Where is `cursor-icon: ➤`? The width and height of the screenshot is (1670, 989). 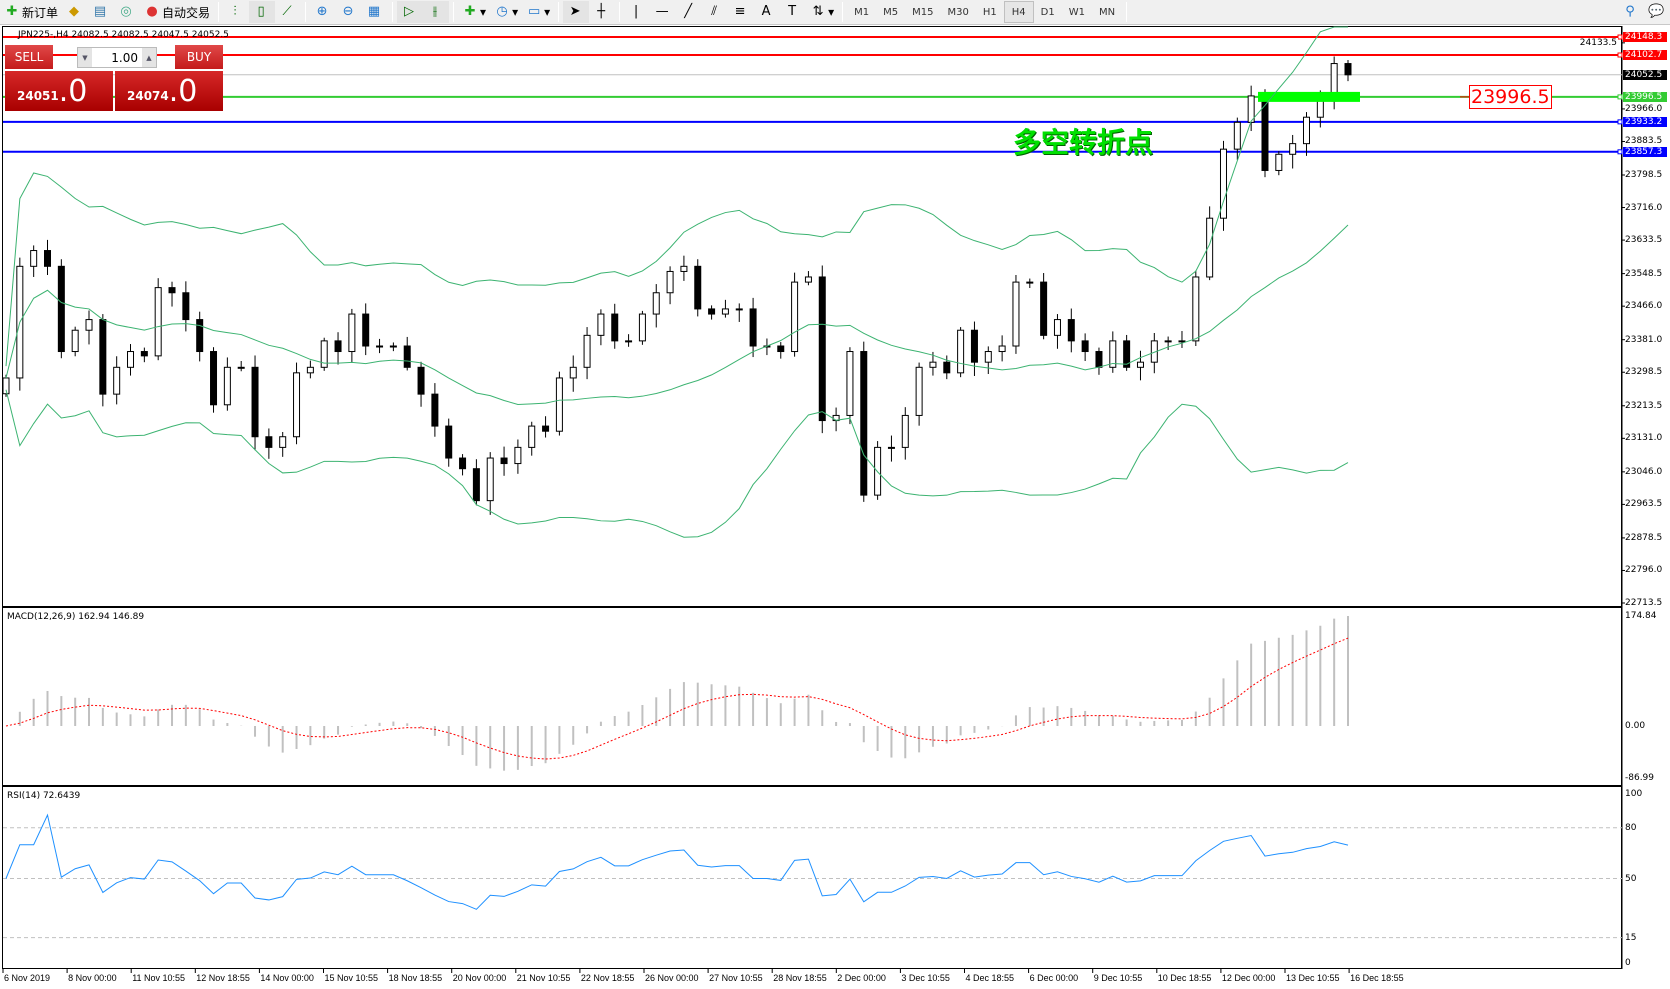 cursor-icon: ➤ is located at coordinates (575, 11).